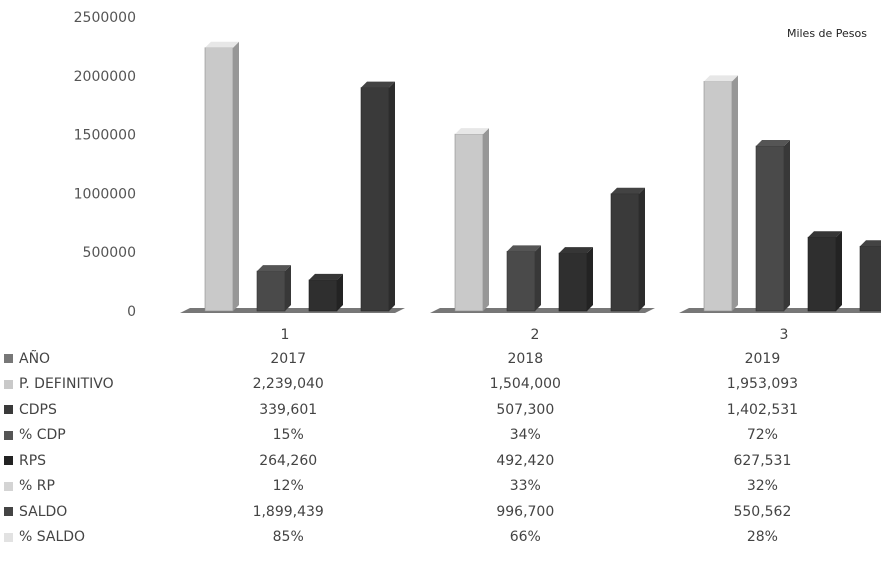  I want to click on x-tick-label: 1, so click(285, 335).